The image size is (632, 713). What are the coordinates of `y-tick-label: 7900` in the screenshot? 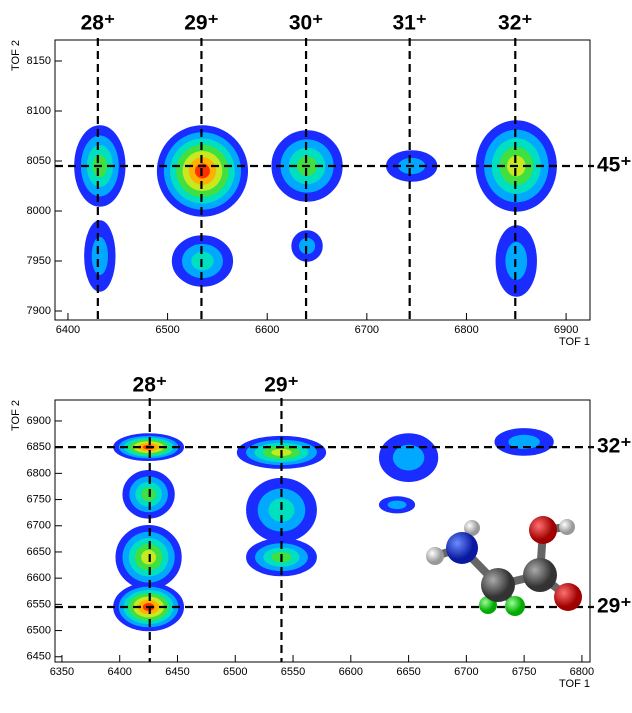 It's located at (39, 311).